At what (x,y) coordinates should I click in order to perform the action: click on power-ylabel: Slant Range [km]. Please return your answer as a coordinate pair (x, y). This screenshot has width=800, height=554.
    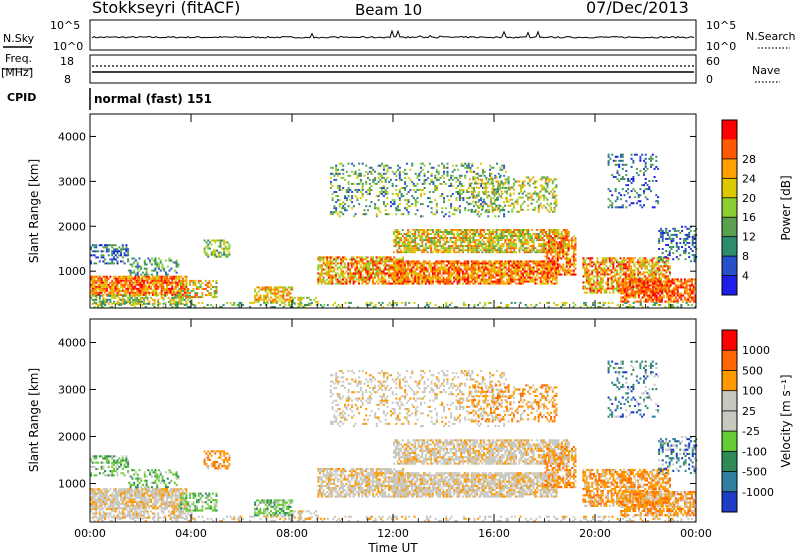
    Looking at the image, I should click on (34, 211).